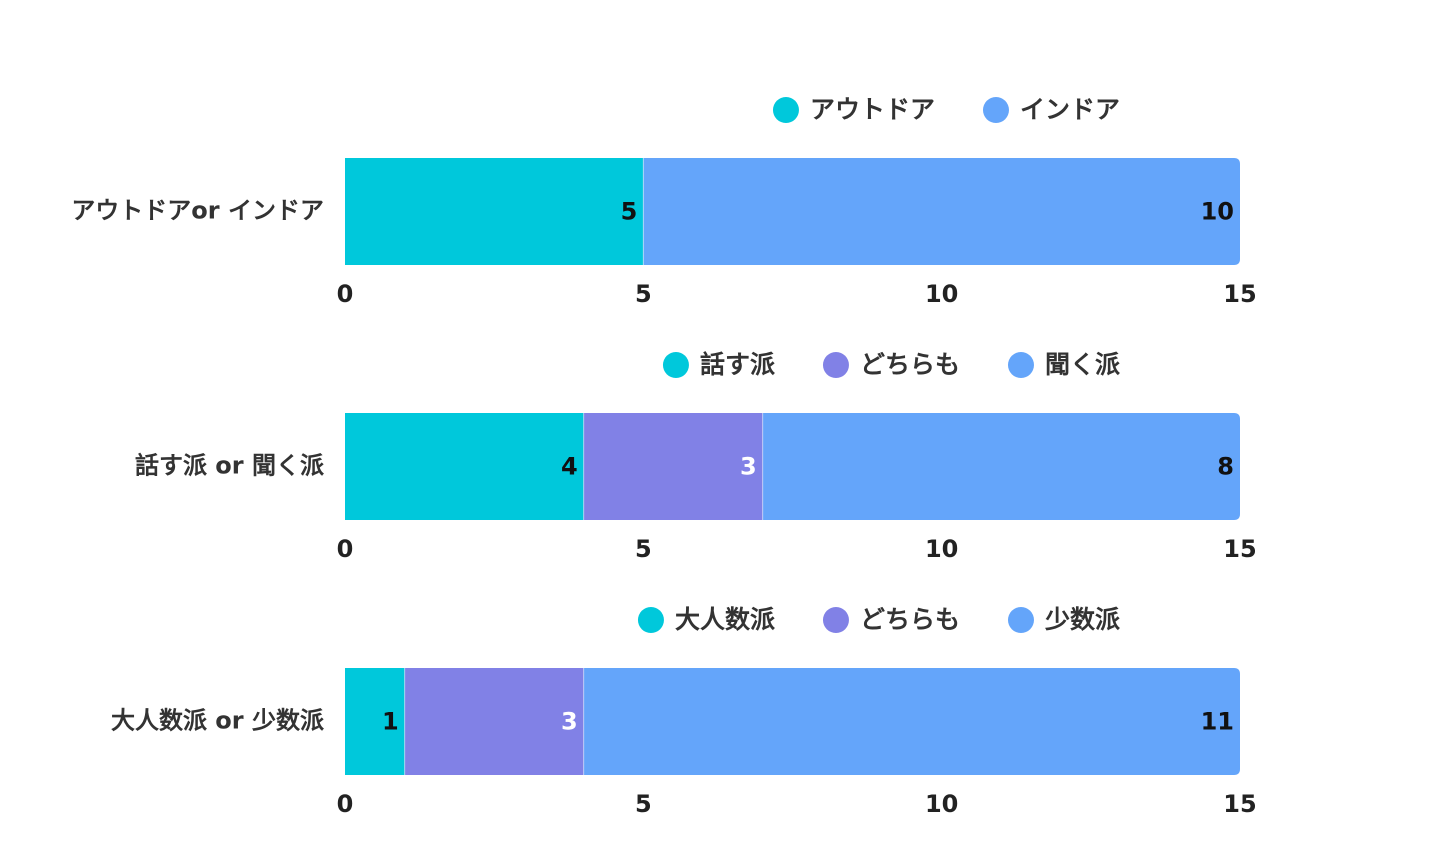  I want to click on legend-item: 聞く派, so click(1063, 364).